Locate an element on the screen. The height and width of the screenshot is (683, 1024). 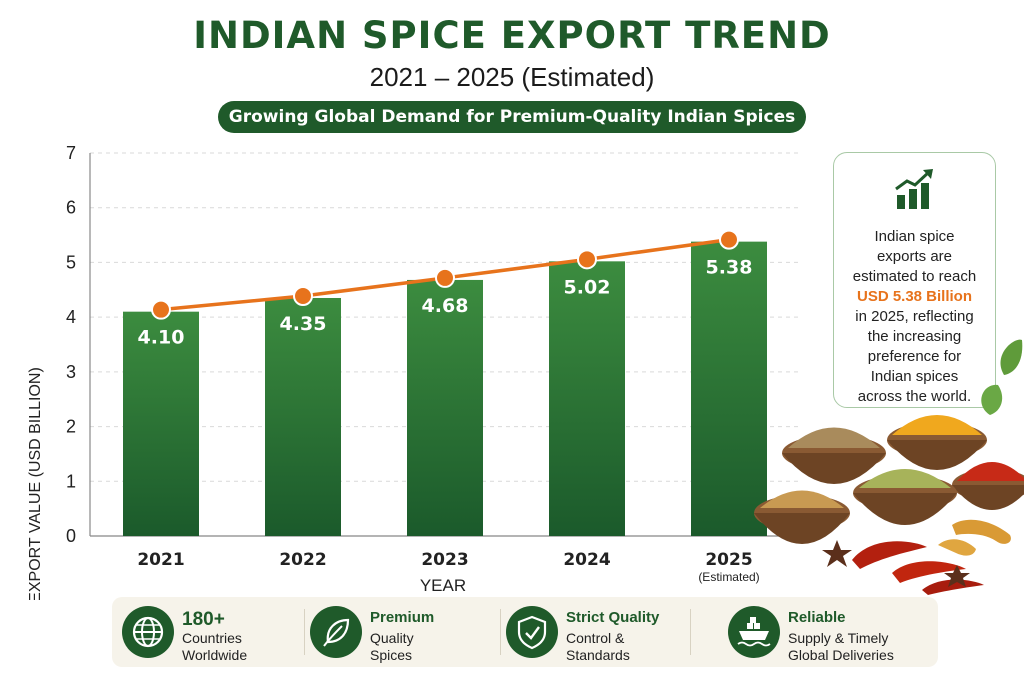
trend-line is located at coordinates (445, 274).